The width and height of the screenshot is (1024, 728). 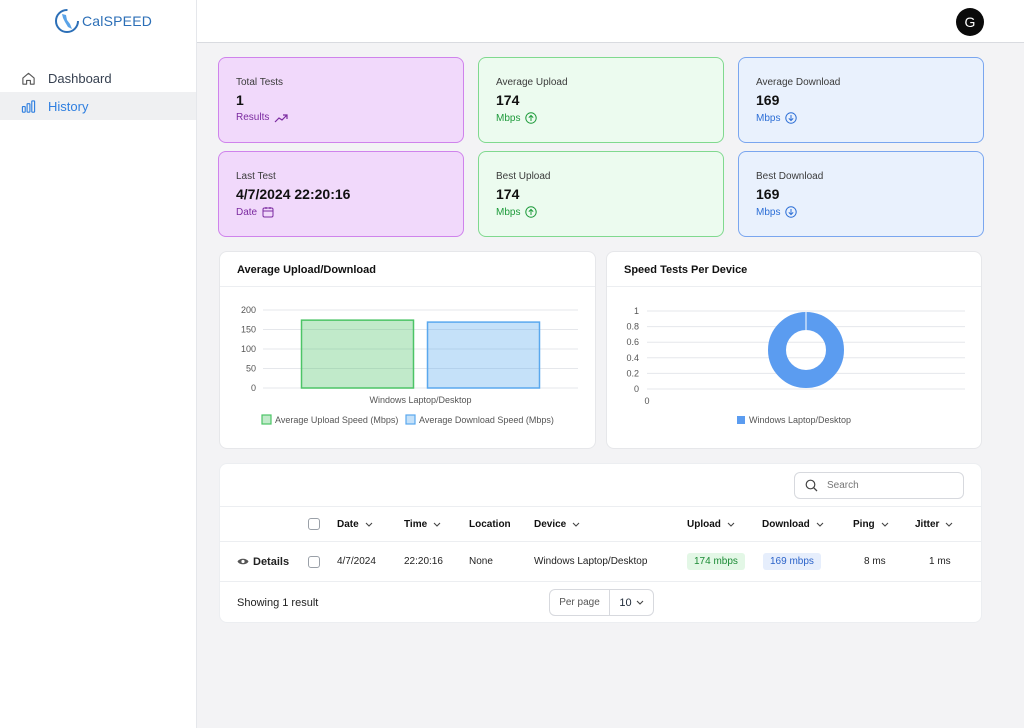 I want to click on stat-sub: Results, so click(x=341, y=117).